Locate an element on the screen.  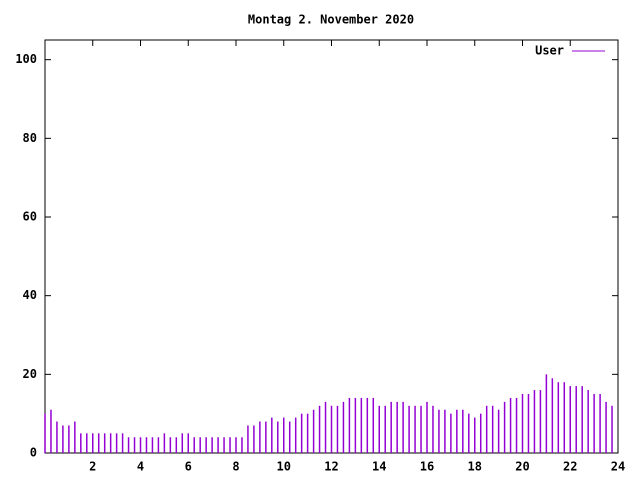
x-tick-label: 16 is located at coordinates (427, 467).